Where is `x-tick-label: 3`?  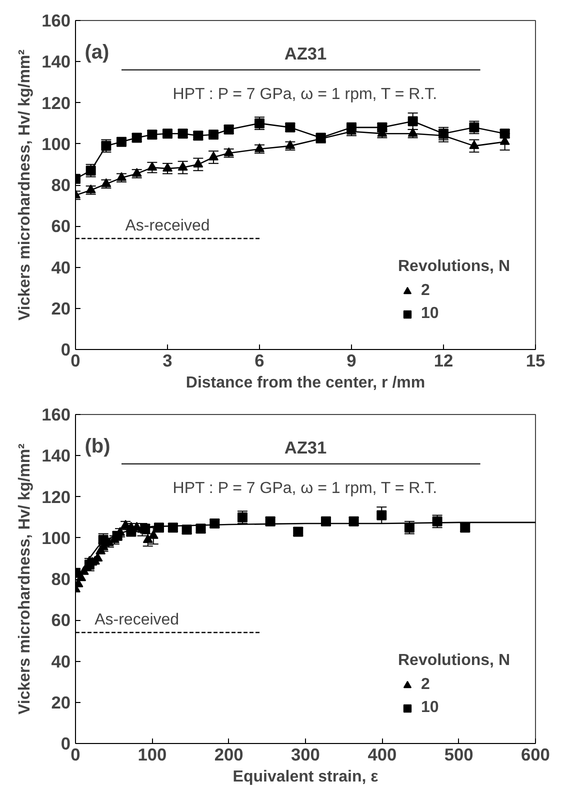
x-tick-label: 3 is located at coordinates (167, 360).